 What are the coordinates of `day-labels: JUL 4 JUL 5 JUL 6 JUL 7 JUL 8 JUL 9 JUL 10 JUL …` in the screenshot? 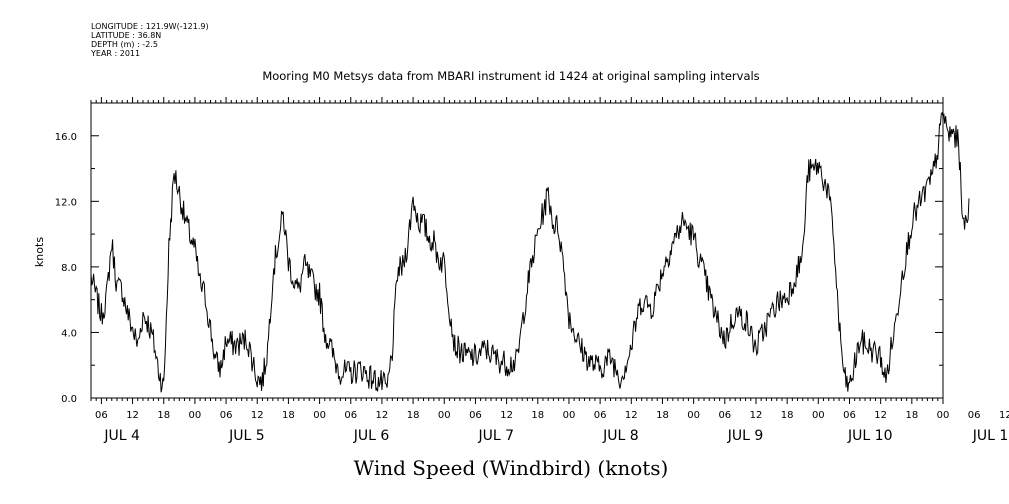 It's located at (556, 436).